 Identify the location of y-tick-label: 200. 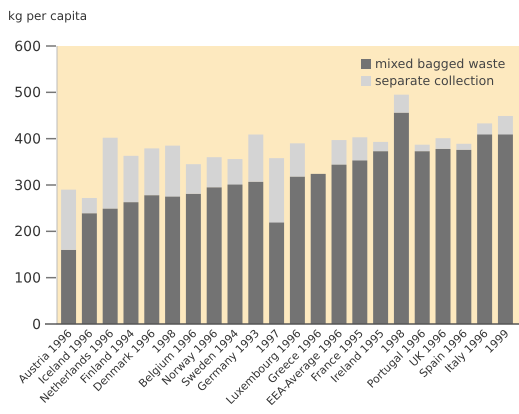
(27, 232).